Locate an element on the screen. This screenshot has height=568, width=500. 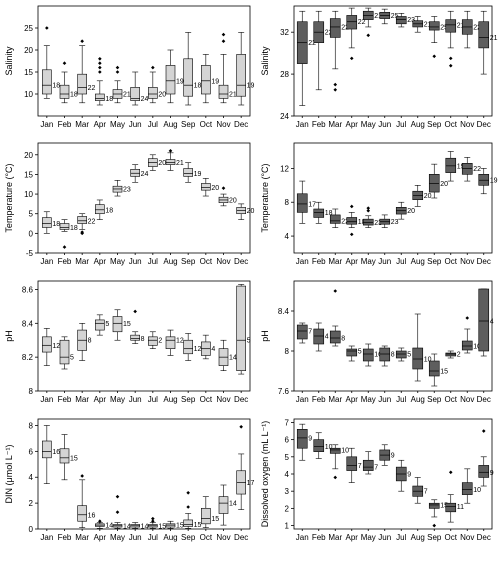
box-dec: 20 is located at coordinates (245, 211).